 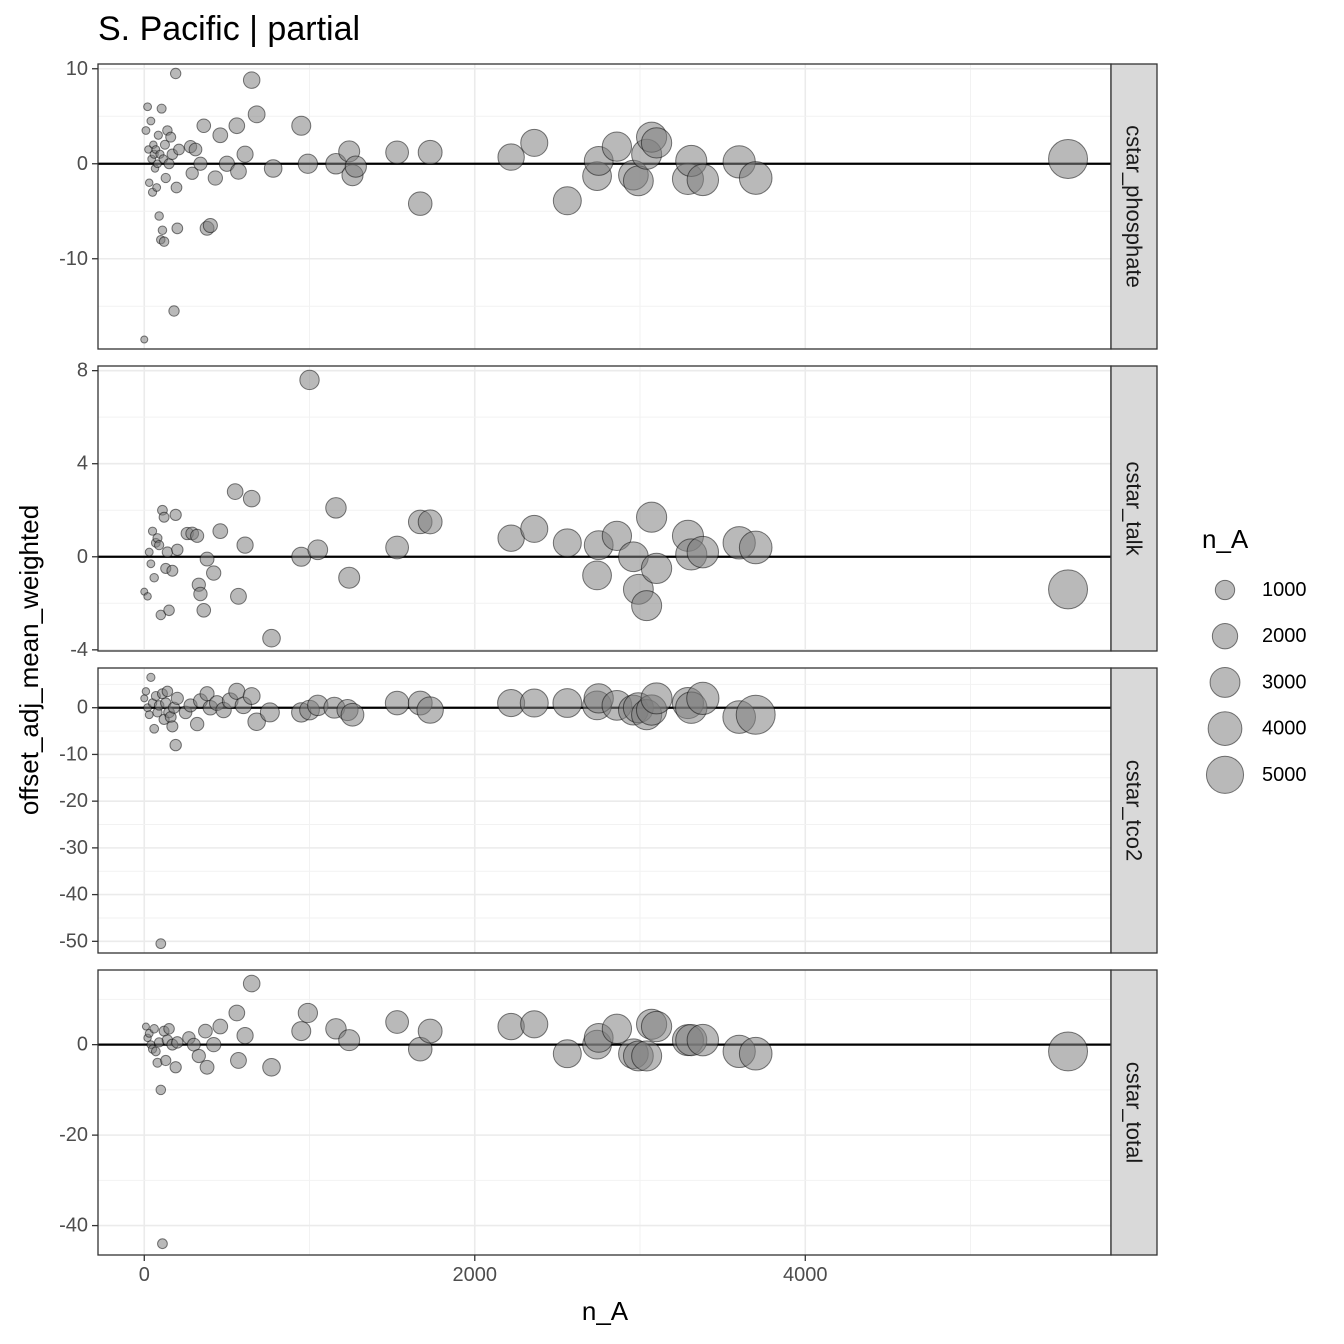 What do you see at coordinates (1284, 775) in the screenshot?
I see `legend-label: 5000` at bounding box center [1284, 775].